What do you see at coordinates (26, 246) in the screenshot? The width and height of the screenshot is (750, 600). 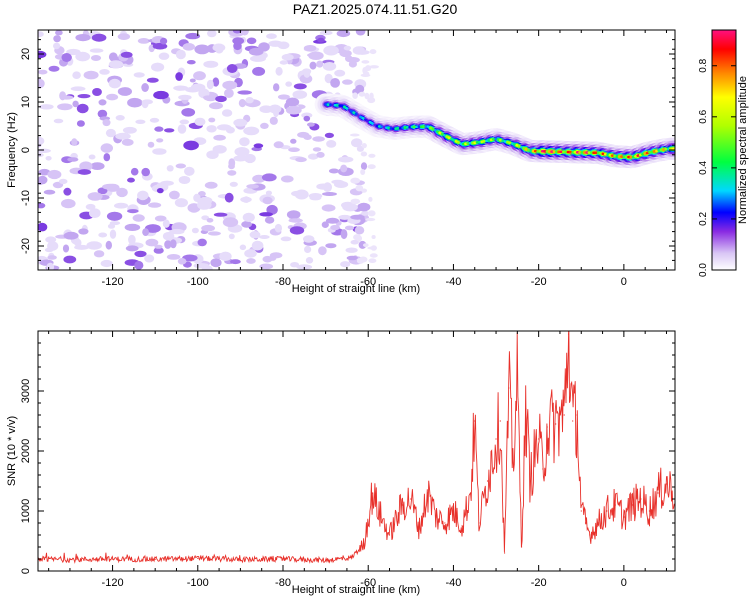 I see `spectrogram-ytick-label: -20` at bounding box center [26, 246].